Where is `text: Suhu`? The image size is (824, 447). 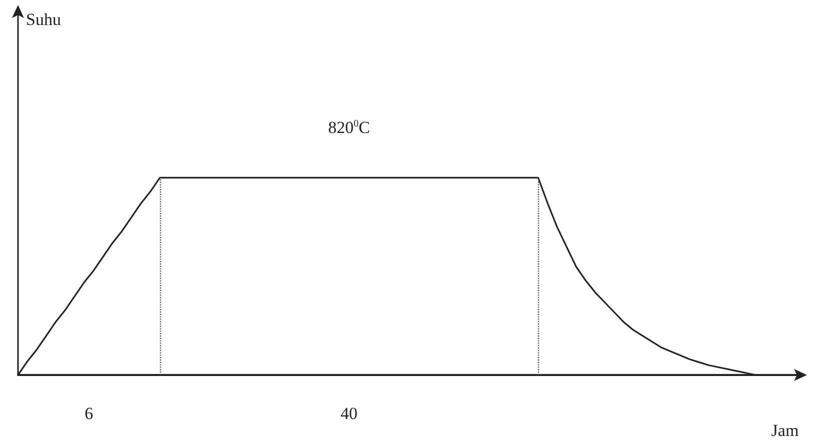 text: Suhu is located at coordinates (43, 20).